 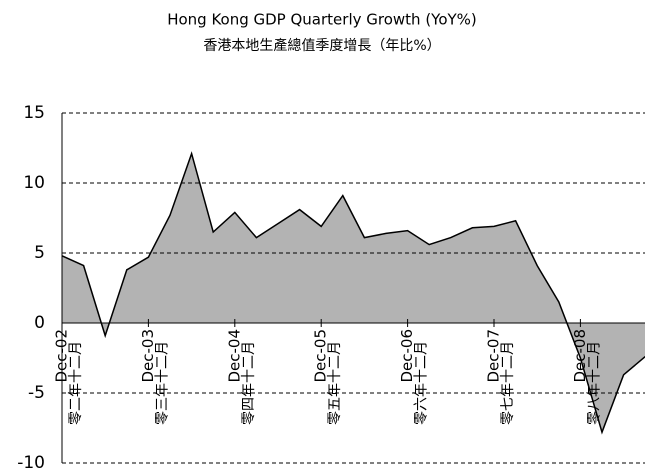 I want to click on x-tick-label-zh: 零八年十二月, so click(x=594, y=383).